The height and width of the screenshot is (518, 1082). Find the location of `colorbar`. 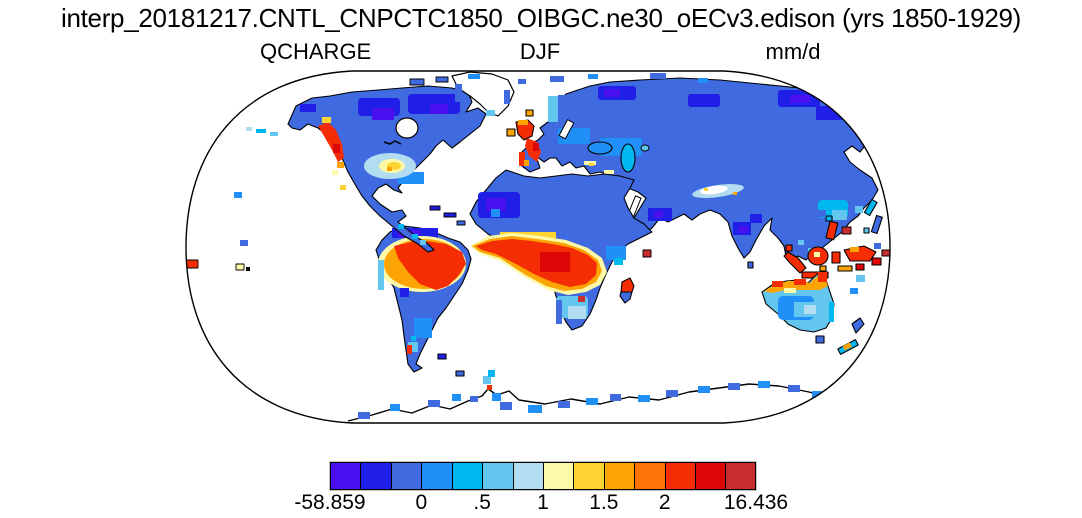

colorbar is located at coordinates (543, 476).